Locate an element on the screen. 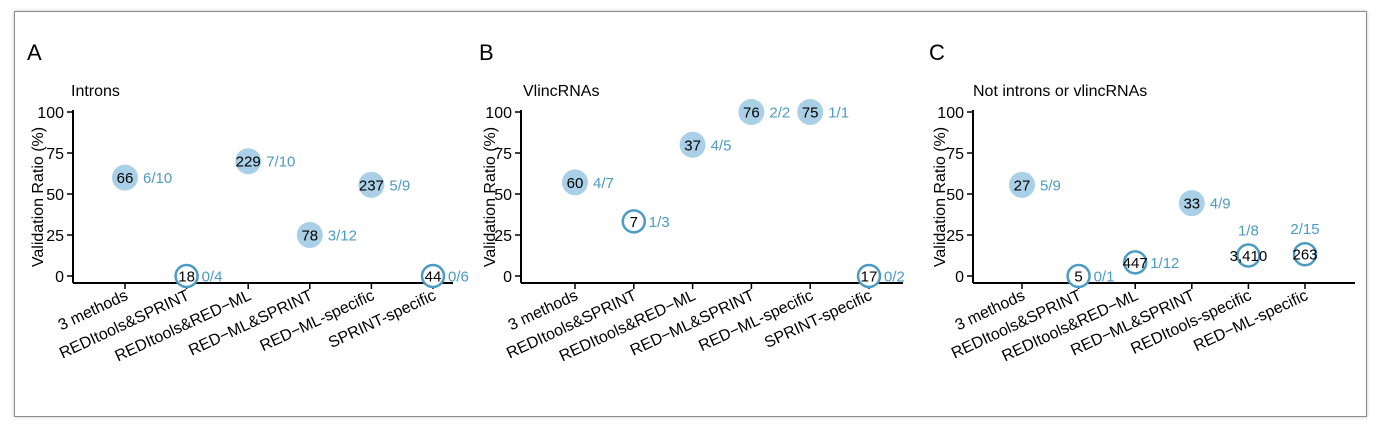  point-count-label: 3,410 is located at coordinates (1249, 256).